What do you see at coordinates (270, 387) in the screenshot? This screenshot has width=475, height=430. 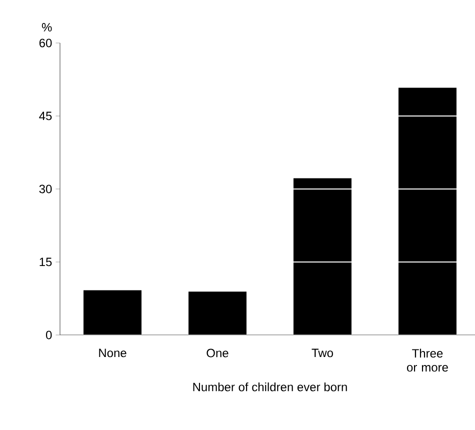 I see `x-axis-title: Number of children ever born` at bounding box center [270, 387].